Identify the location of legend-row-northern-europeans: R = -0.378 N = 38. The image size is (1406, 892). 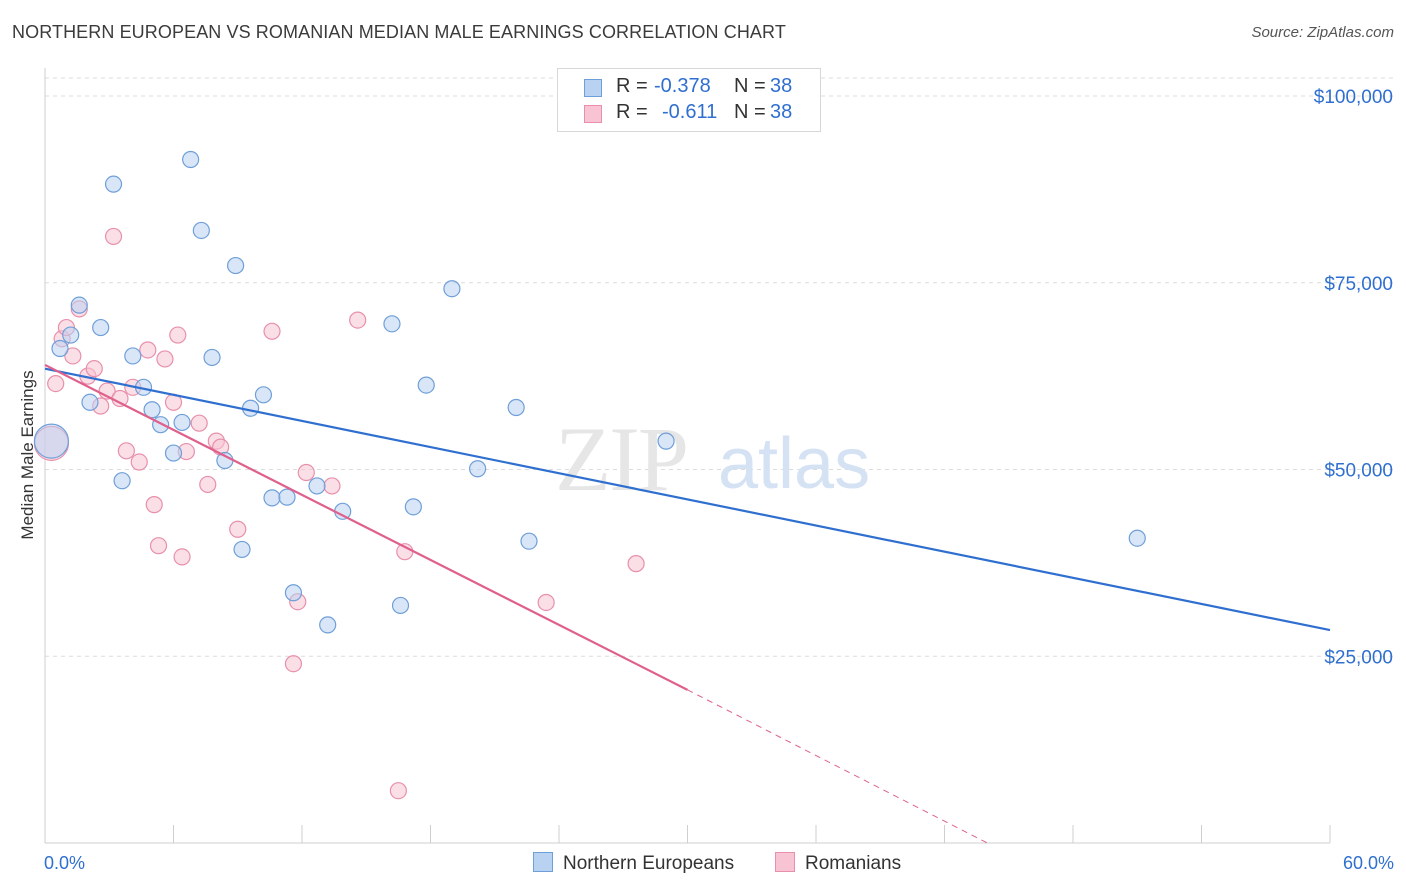
(689, 88).